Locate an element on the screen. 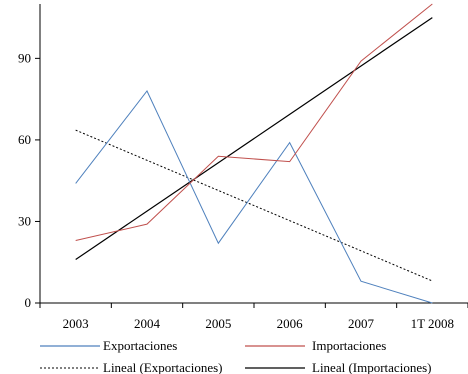 The width and height of the screenshot is (468, 374). x-tick-label: 2004 is located at coordinates (147, 323).